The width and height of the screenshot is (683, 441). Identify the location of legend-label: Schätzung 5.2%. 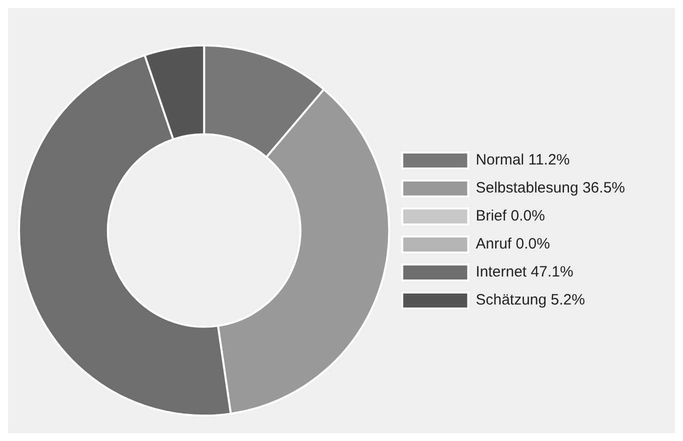
(530, 300).